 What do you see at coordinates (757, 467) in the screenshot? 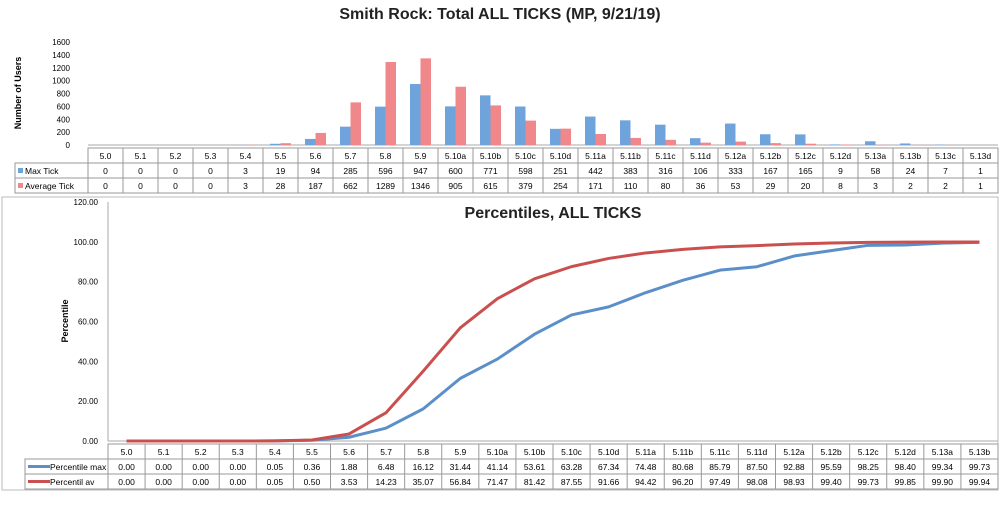
I see `data-label: 87.50` at bounding box center [757, 467].